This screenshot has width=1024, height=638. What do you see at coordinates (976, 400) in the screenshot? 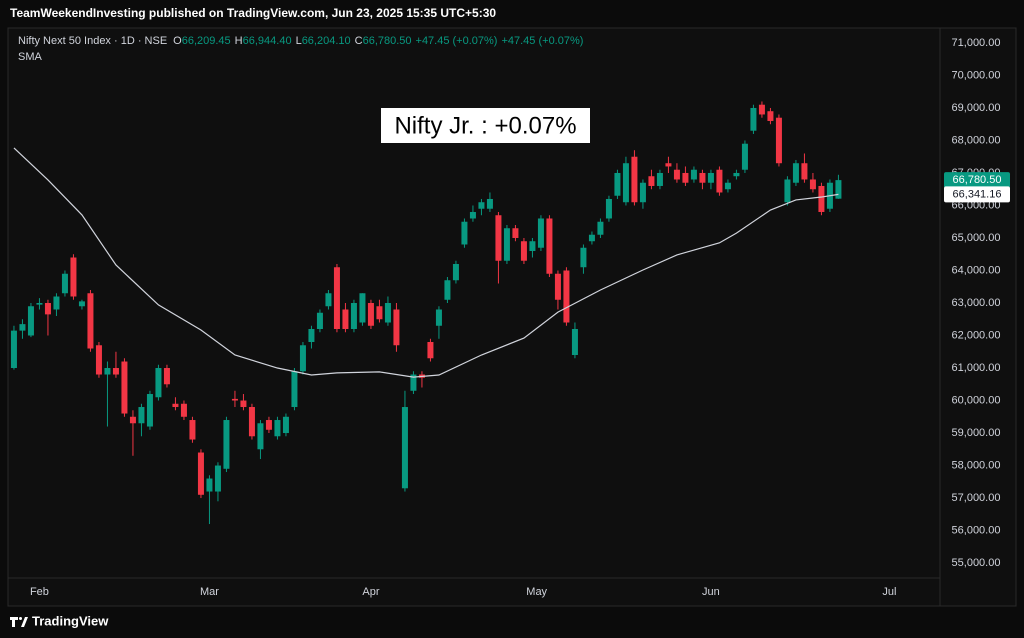
I see `y-tick-label: 60,000.00` at bounding box center [976, 400].